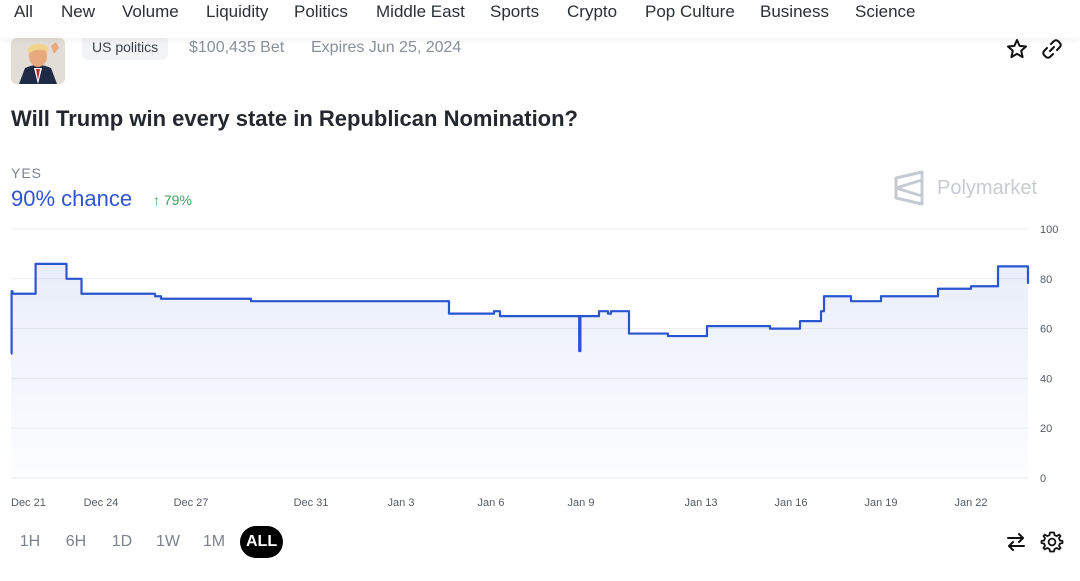 The width and height of the screenshot is (1080, 581). What do you see at coordinates (23, 11) in the screenshot?
I see `nav-item-all: All` at bounding box center [23, 11].